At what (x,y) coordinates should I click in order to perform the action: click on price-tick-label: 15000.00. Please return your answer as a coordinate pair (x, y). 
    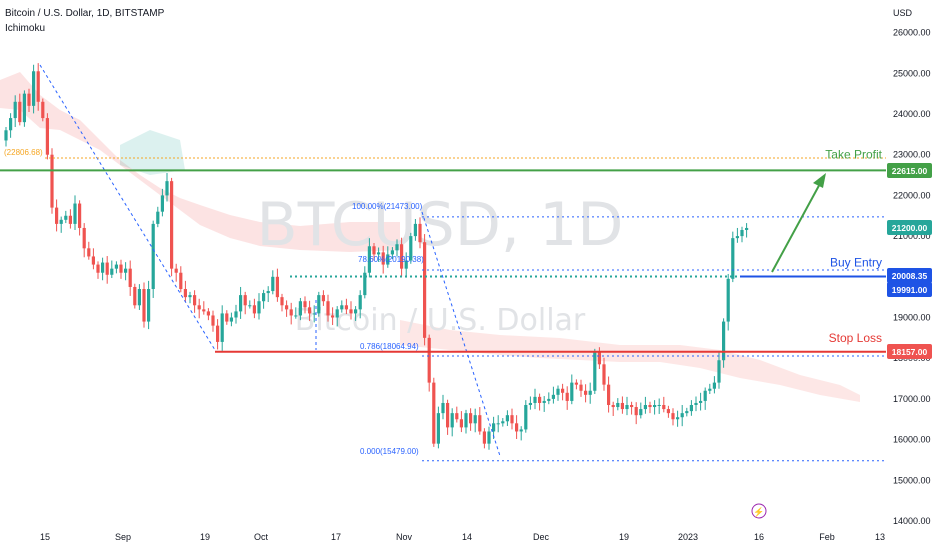
    Looking at the image, I should click on (912, 480).